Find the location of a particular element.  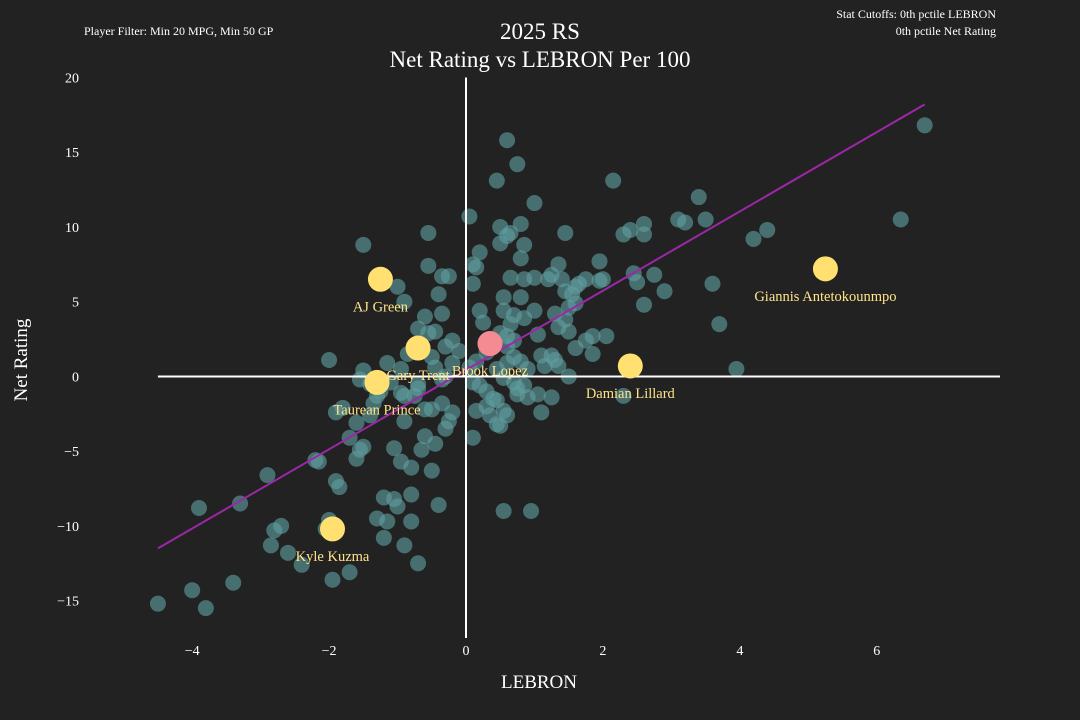

highlight-label-giannis-antetokounmpo: Giannis Antetokounmpo is located at coordinates (825, 297).